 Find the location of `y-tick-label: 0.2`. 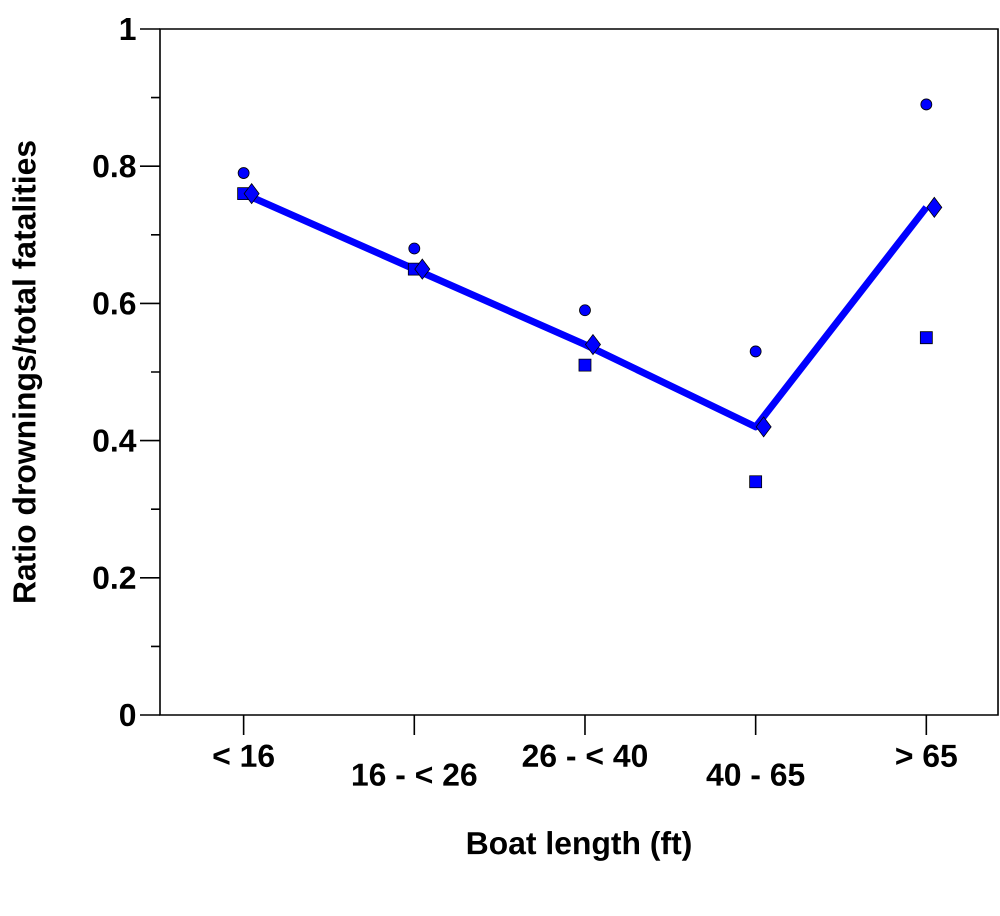

y-tick-label: 0.2 is located at coordinates (114, 578).